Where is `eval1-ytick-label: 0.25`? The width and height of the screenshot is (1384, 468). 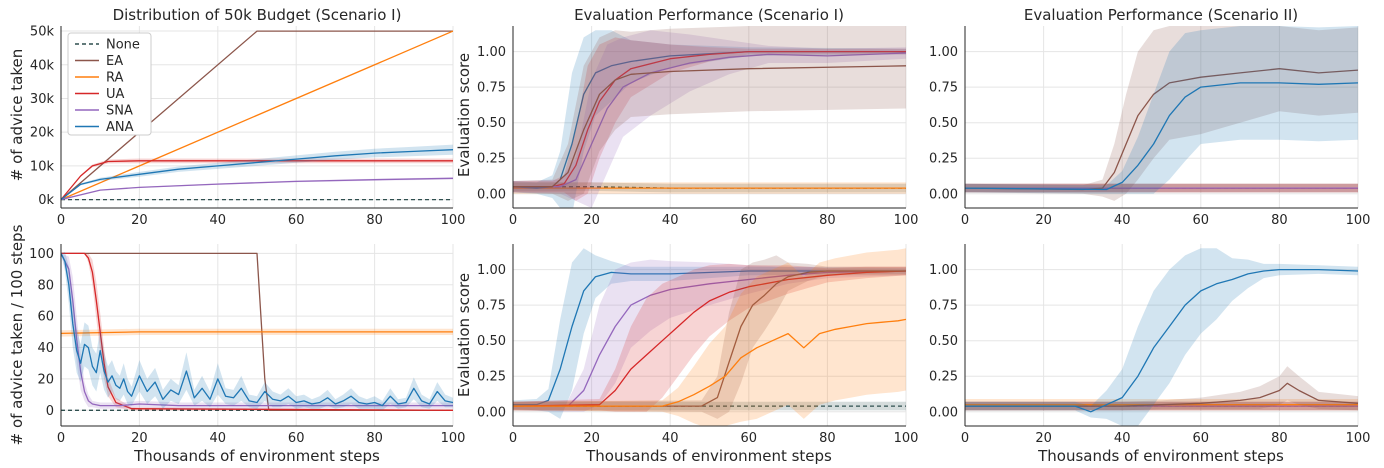 eval1-ytick-label: 0.25 is located at coordinates (491, 159).